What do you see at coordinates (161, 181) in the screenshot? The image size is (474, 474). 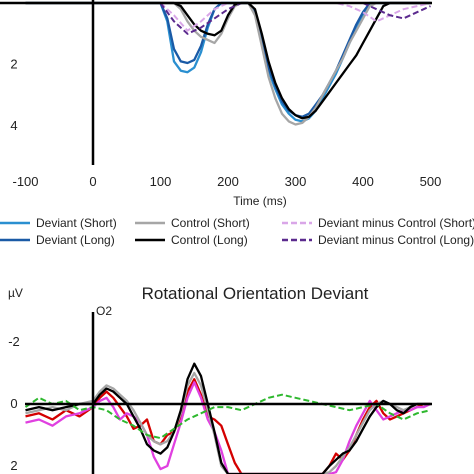 I see `x-tick-label: 100` at bounding box center [161, 181].